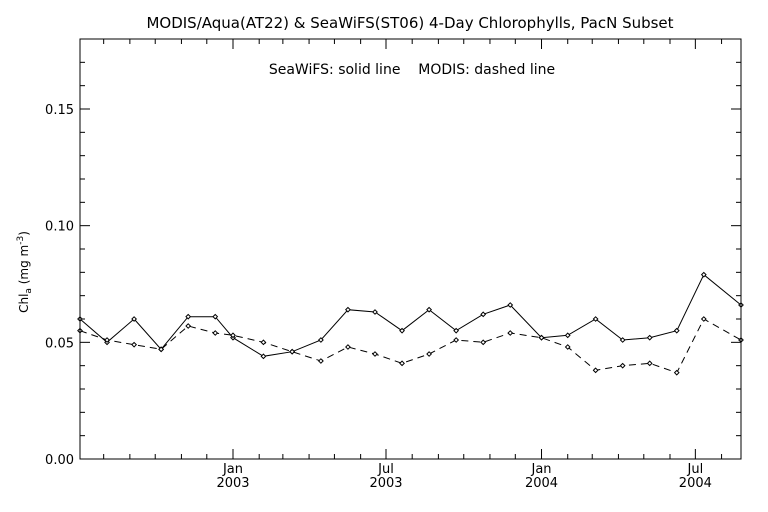  I want to click on y-tick-label: 0.05, so click(59, 343).